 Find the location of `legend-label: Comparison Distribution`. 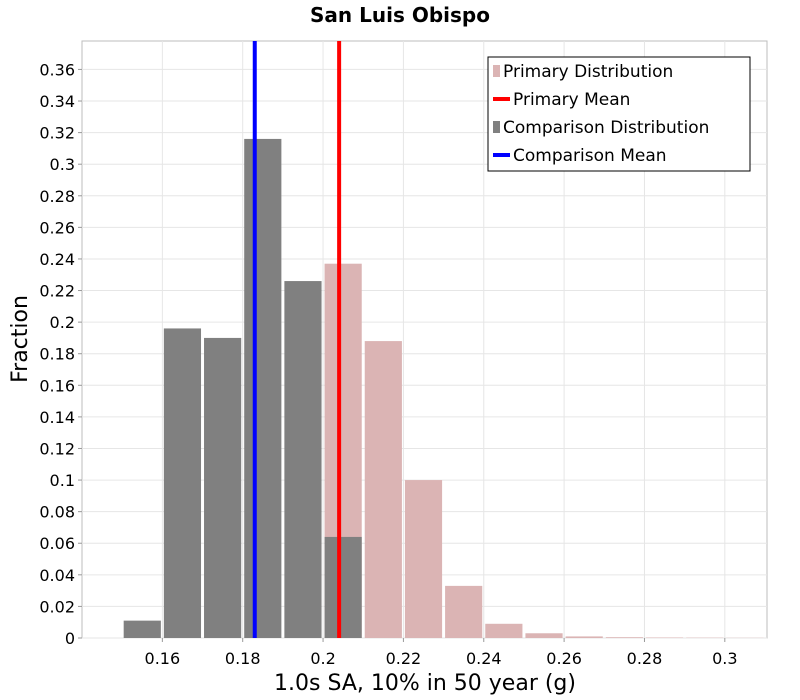

legend-label: Comparison Distribution is located at coordinates (606, 128).